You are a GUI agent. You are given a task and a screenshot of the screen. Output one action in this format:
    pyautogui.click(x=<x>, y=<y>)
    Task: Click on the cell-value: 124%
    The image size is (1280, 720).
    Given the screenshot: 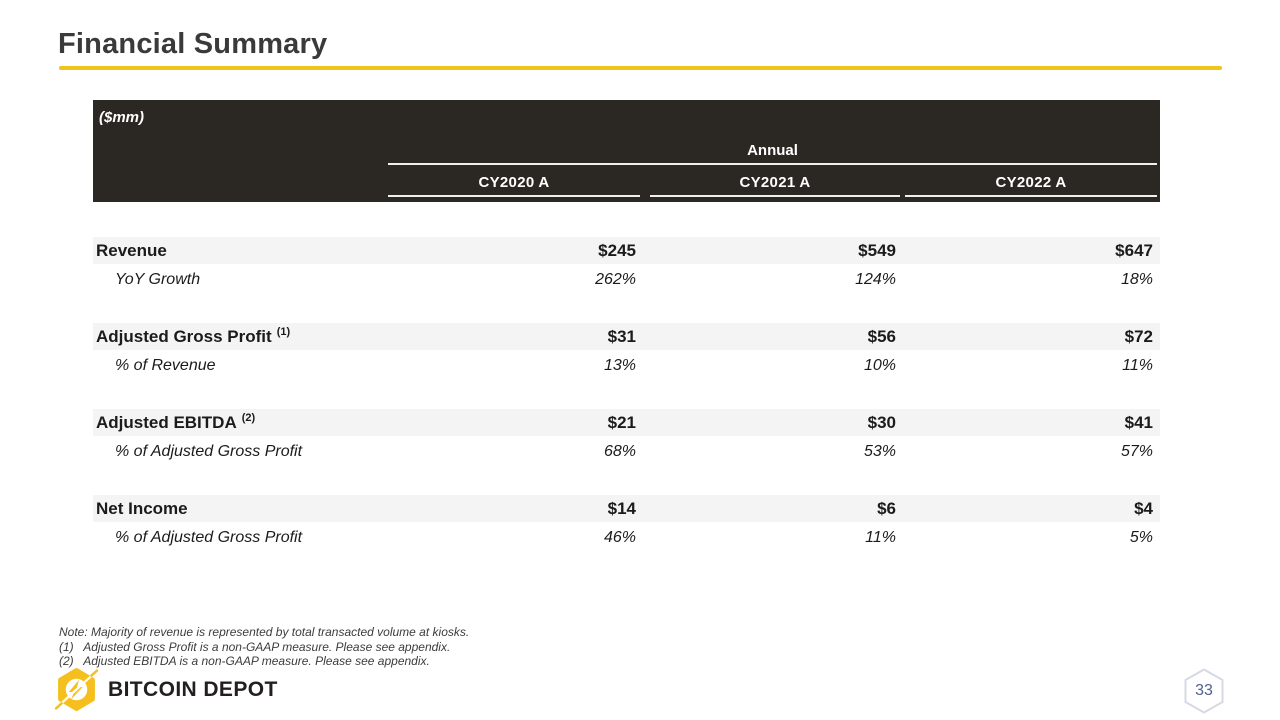 What is the action you would take?
    pyautogui.click(x=875, y=279)
    